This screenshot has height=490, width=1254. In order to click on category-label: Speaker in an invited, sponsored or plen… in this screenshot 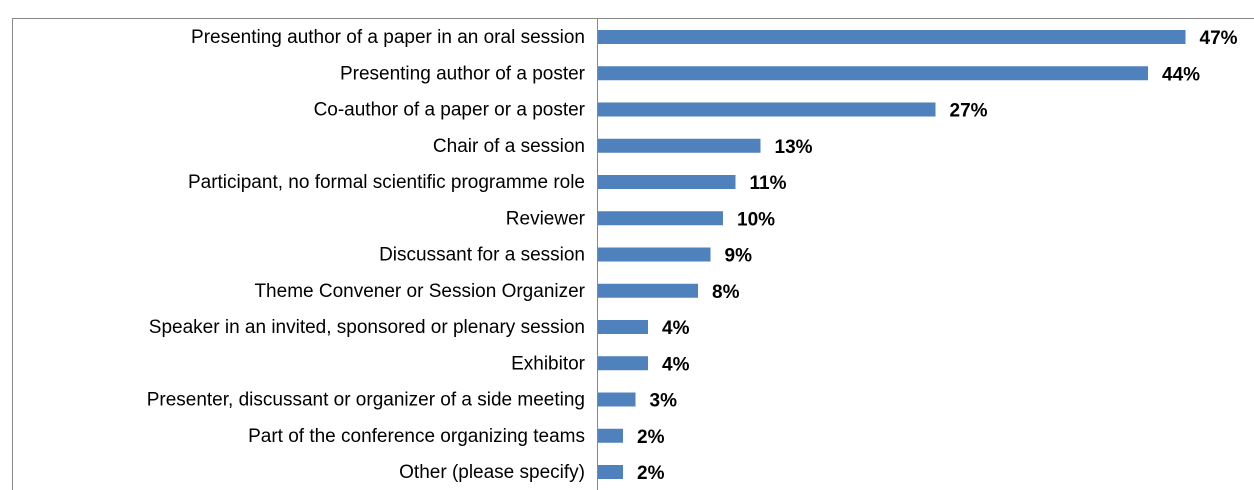, I will do `click(367, 327)`.